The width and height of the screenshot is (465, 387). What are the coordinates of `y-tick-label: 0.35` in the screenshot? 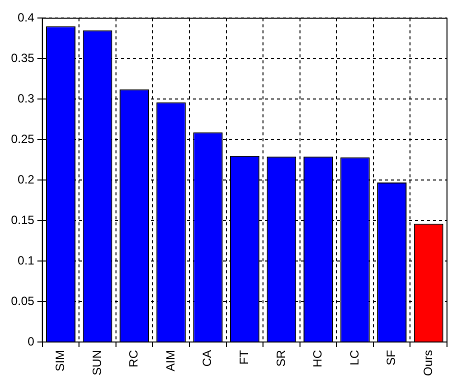 It's located at (22, 57).